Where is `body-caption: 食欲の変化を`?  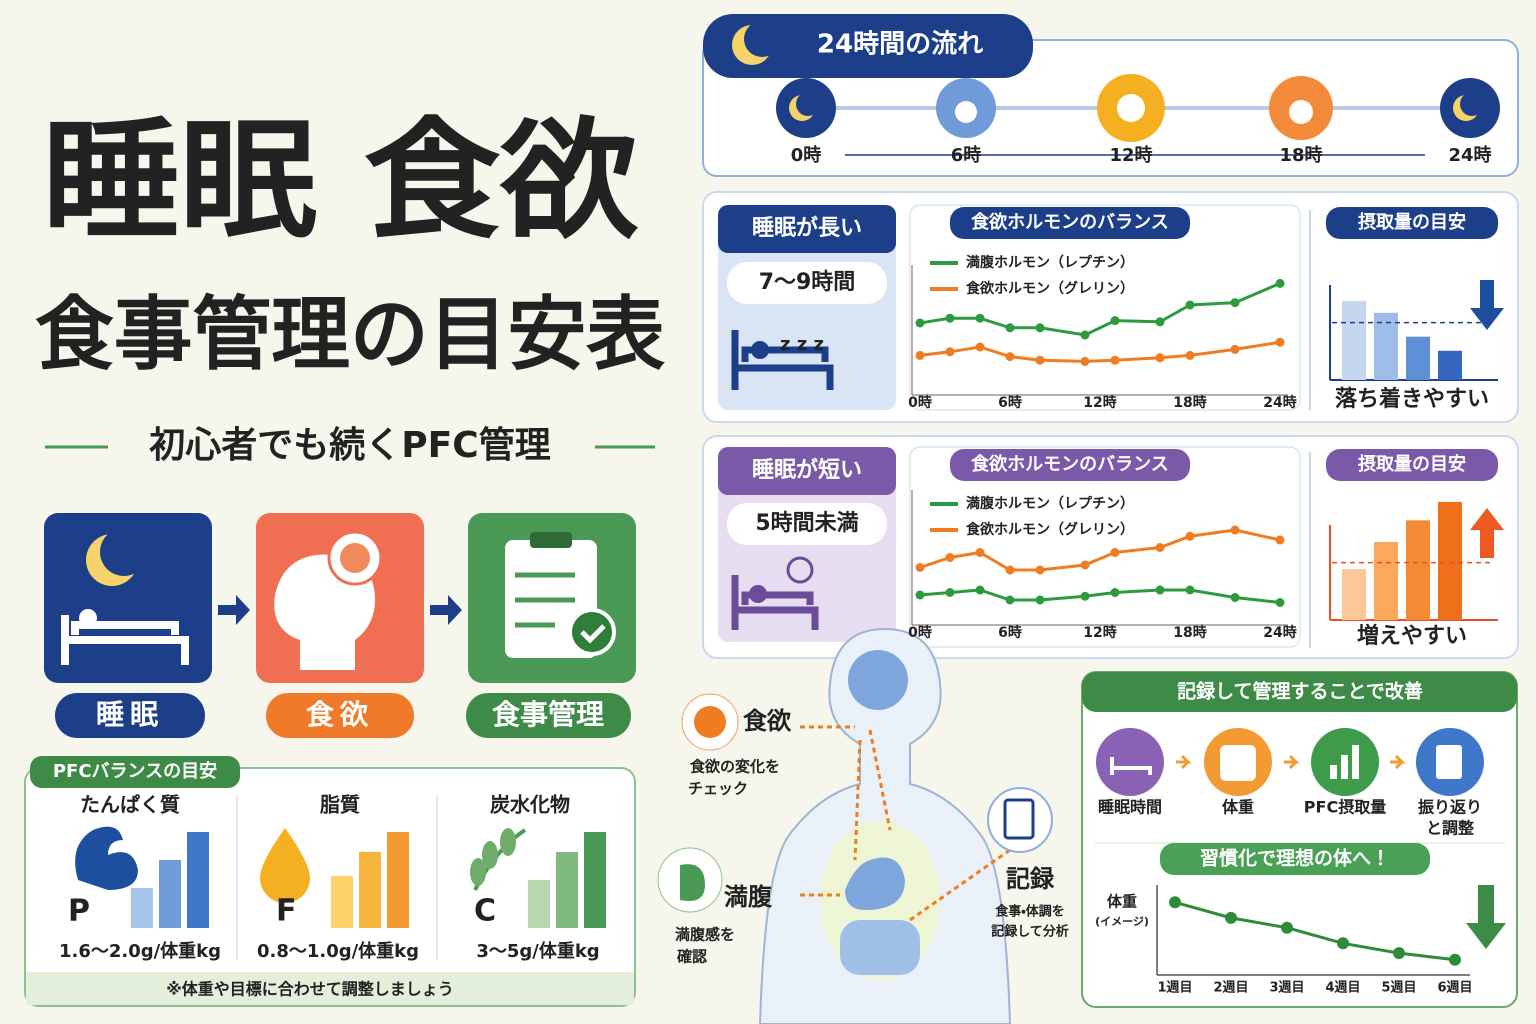 body-caption: 食欲の変化を is located at coordinates (735, 767).